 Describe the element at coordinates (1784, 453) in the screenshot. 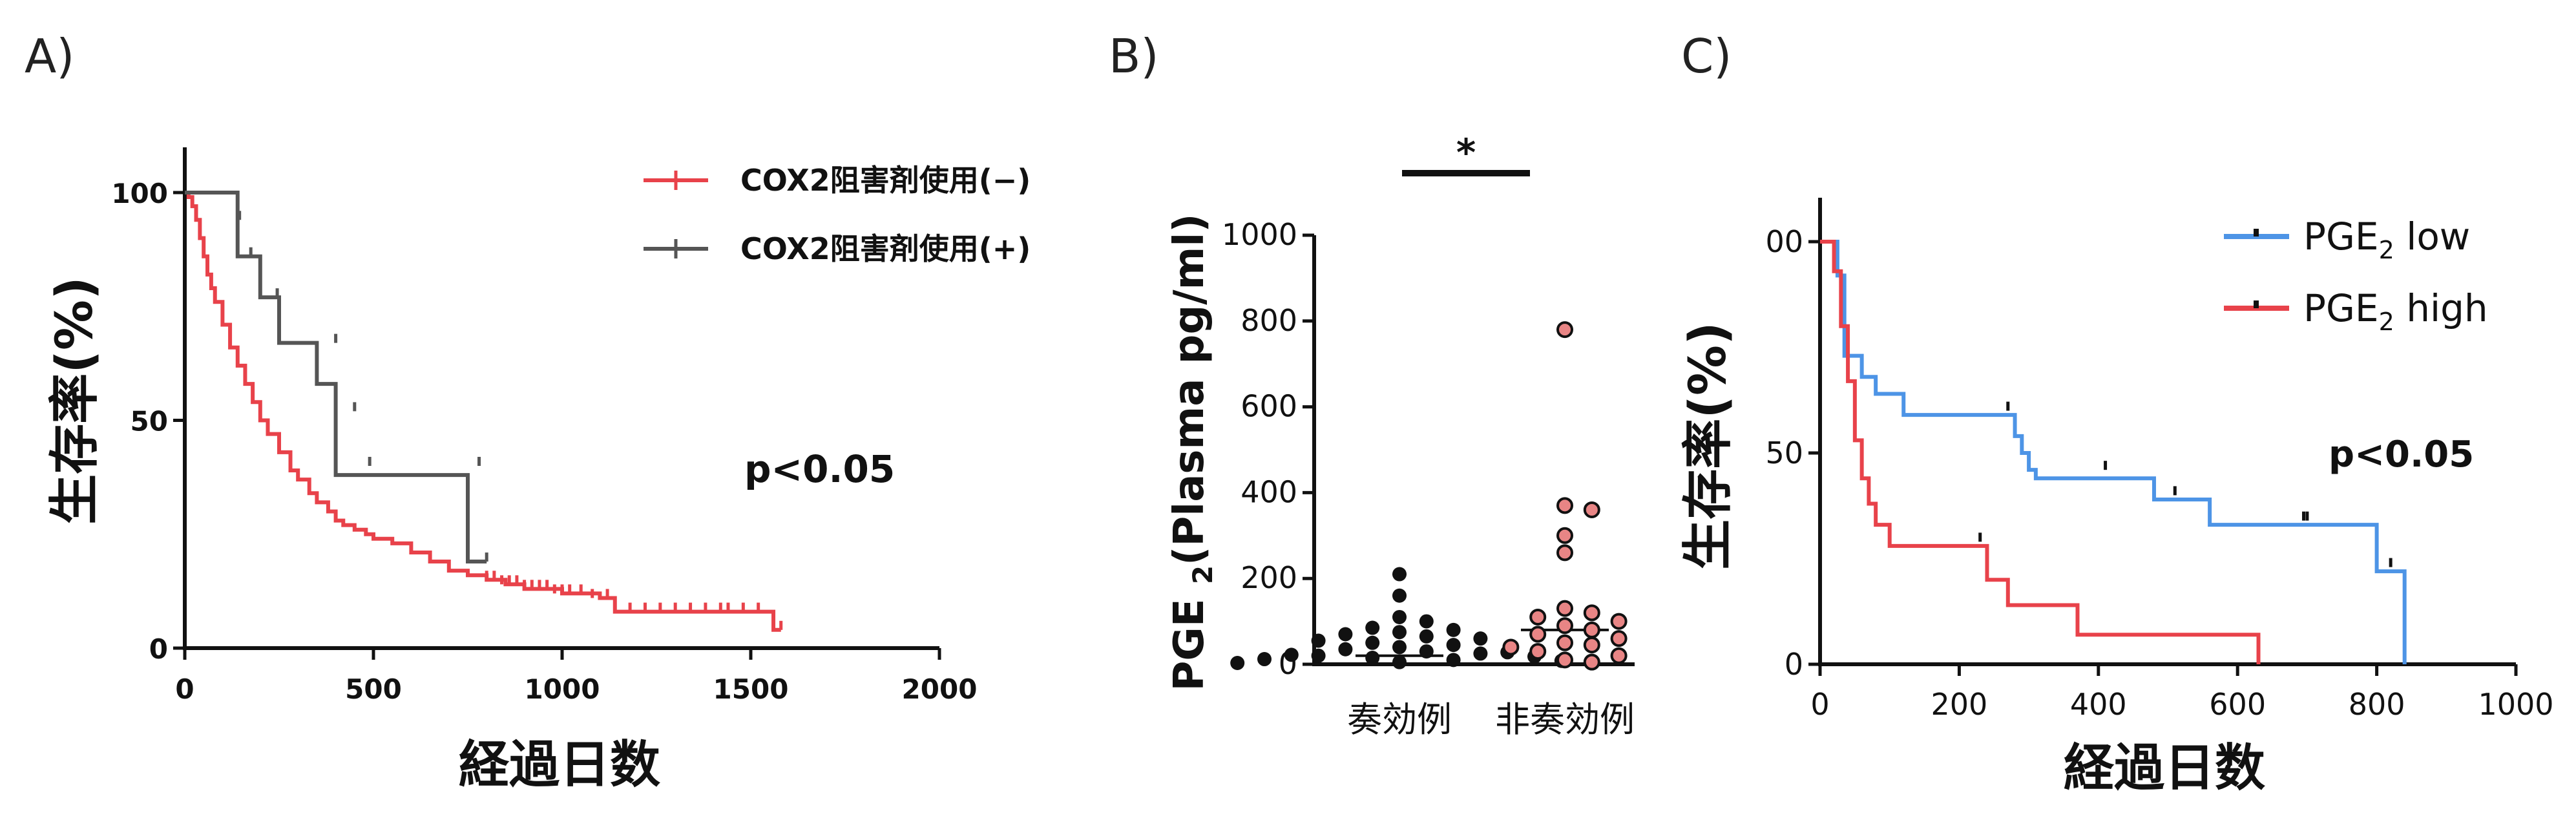

I see `c-ytick-label-1: 50` at that location.